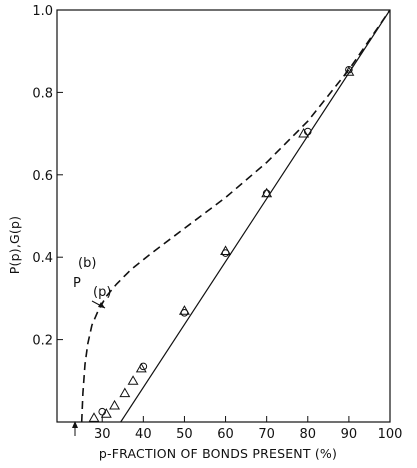  Describe the element at coordinates (42, 176) in the screenshot. I see `y-tick-label: 0.6` at that location.